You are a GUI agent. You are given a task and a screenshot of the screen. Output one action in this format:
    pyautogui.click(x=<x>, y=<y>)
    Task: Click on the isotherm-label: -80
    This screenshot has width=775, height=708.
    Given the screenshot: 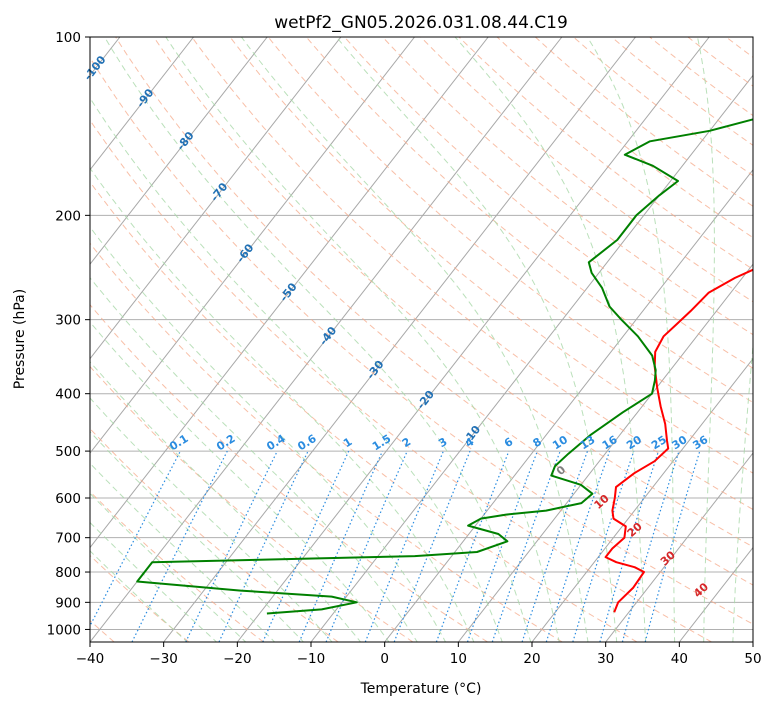 What is the action you would take?
    pyautogui.click(x=185, y=141)
    